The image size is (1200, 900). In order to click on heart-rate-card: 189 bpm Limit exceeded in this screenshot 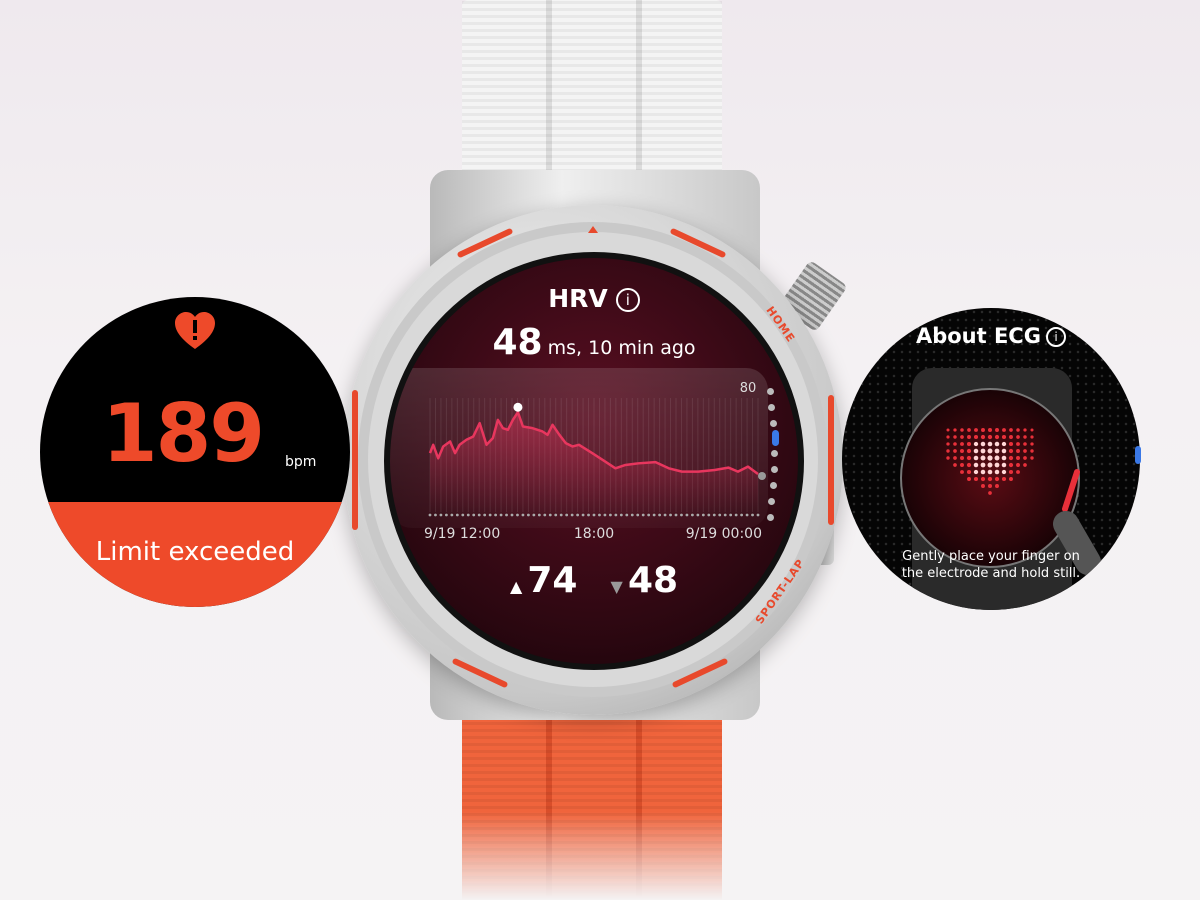, I will do `click(195, 452)`.